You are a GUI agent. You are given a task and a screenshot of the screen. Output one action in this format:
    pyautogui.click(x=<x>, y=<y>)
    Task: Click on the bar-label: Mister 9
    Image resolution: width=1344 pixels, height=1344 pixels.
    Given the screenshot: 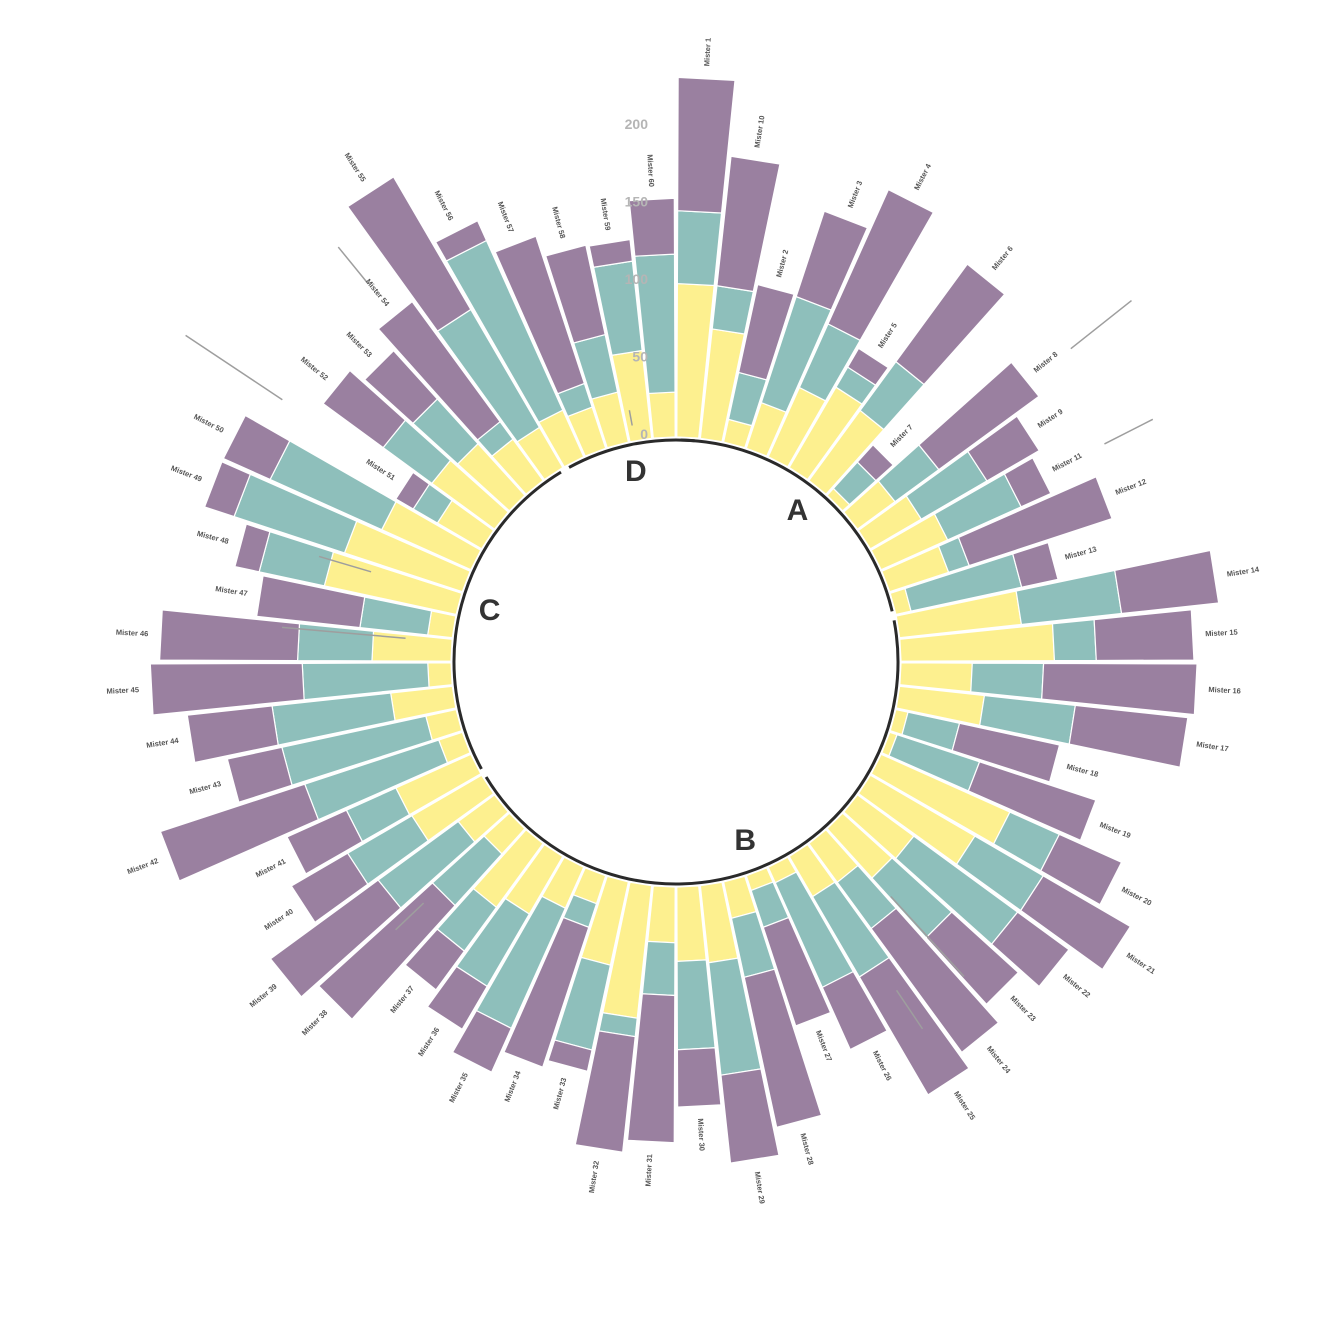 What is the action you would take?
    pyautogui.click(x=1050, y=418)
    